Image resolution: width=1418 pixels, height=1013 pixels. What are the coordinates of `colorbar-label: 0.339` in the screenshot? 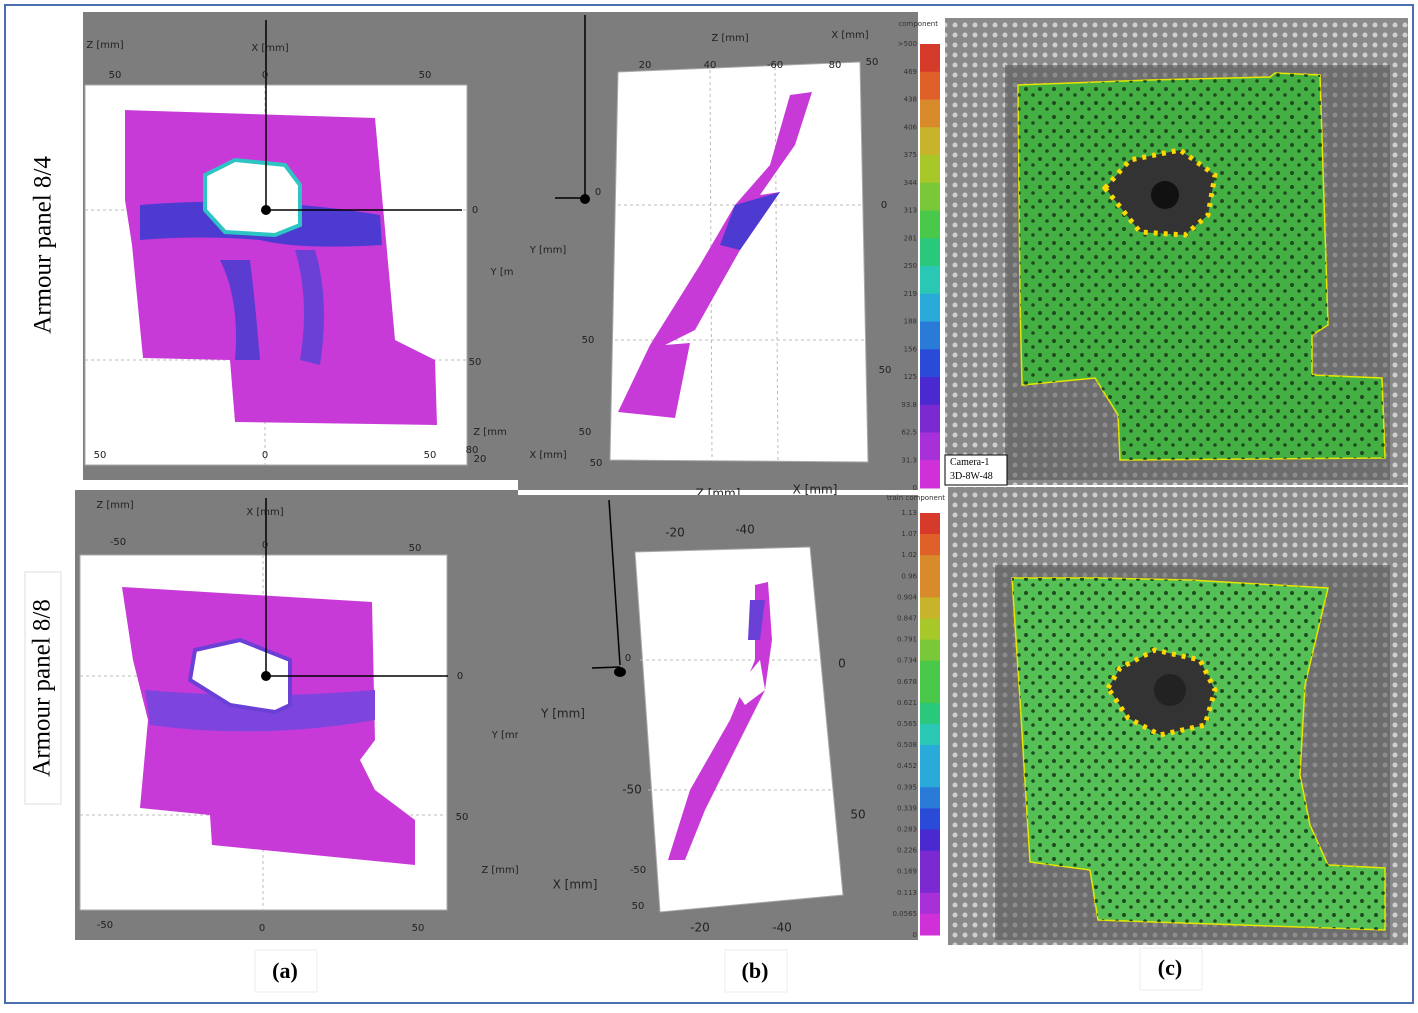 It's located at (907, 808).